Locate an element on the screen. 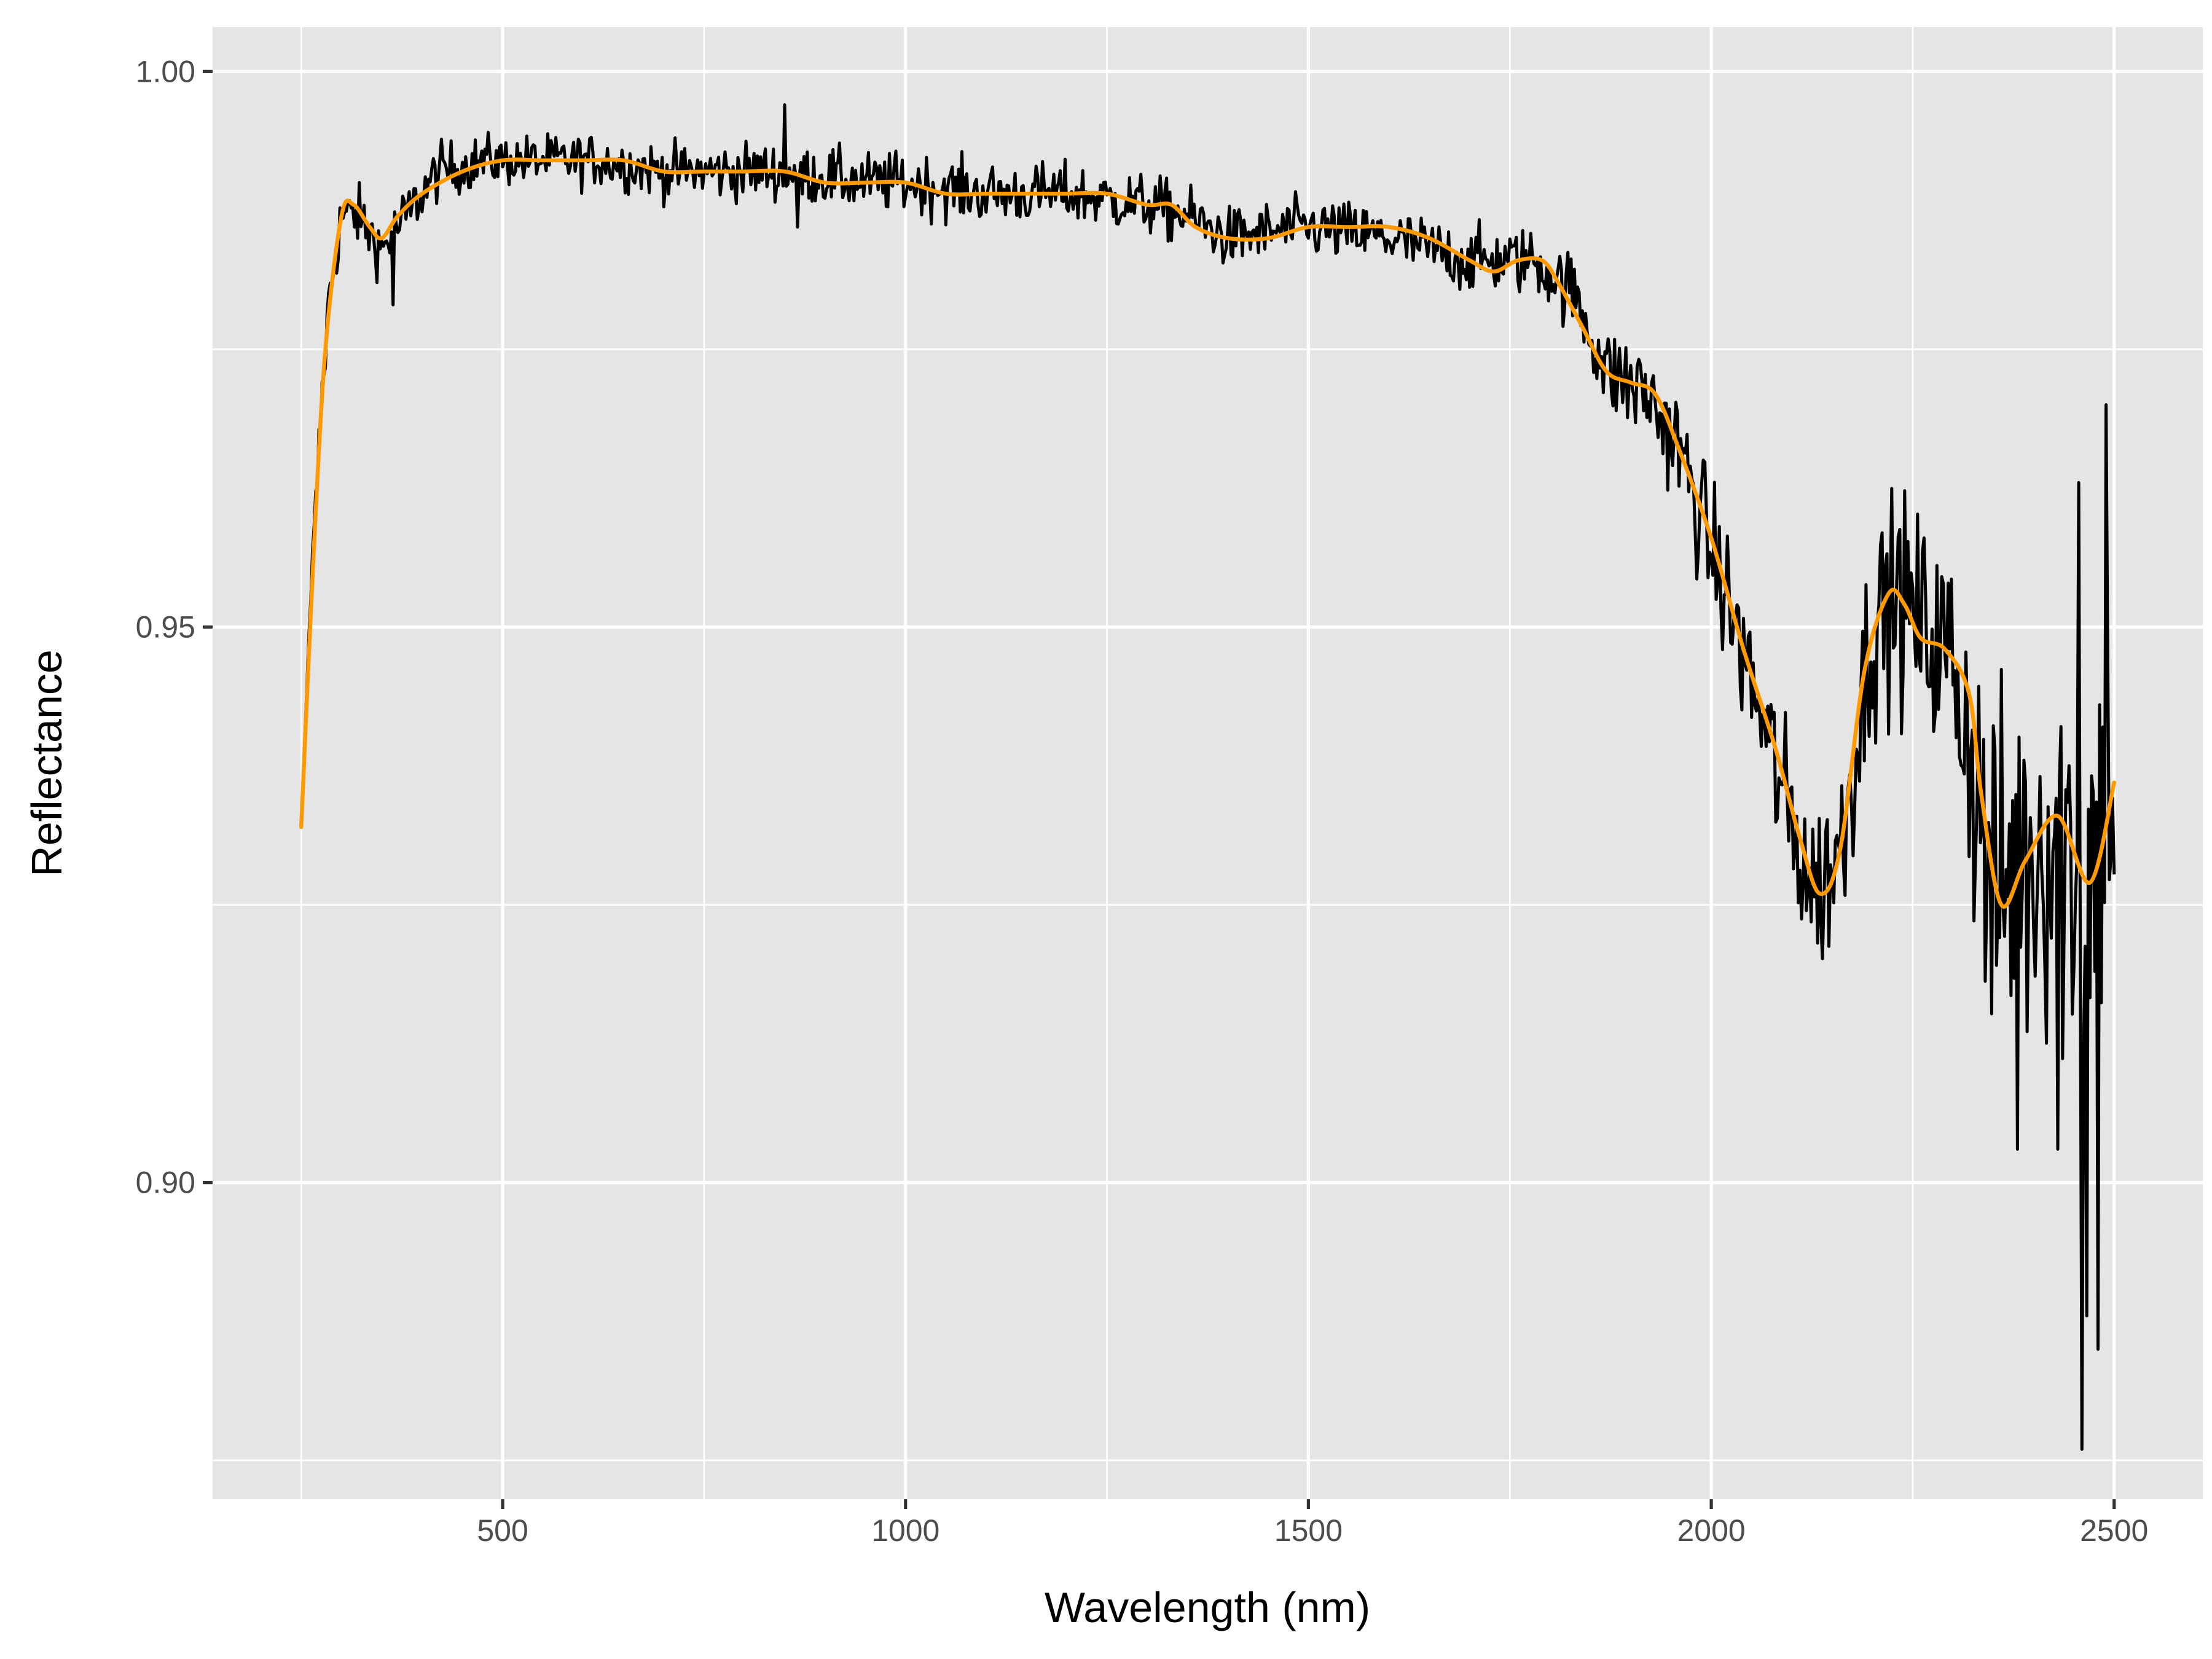 The height and width of the screenshot is (1659, 2212). x-axis-title: Wavelength (nm) is located at coordinates (1207, 1607).